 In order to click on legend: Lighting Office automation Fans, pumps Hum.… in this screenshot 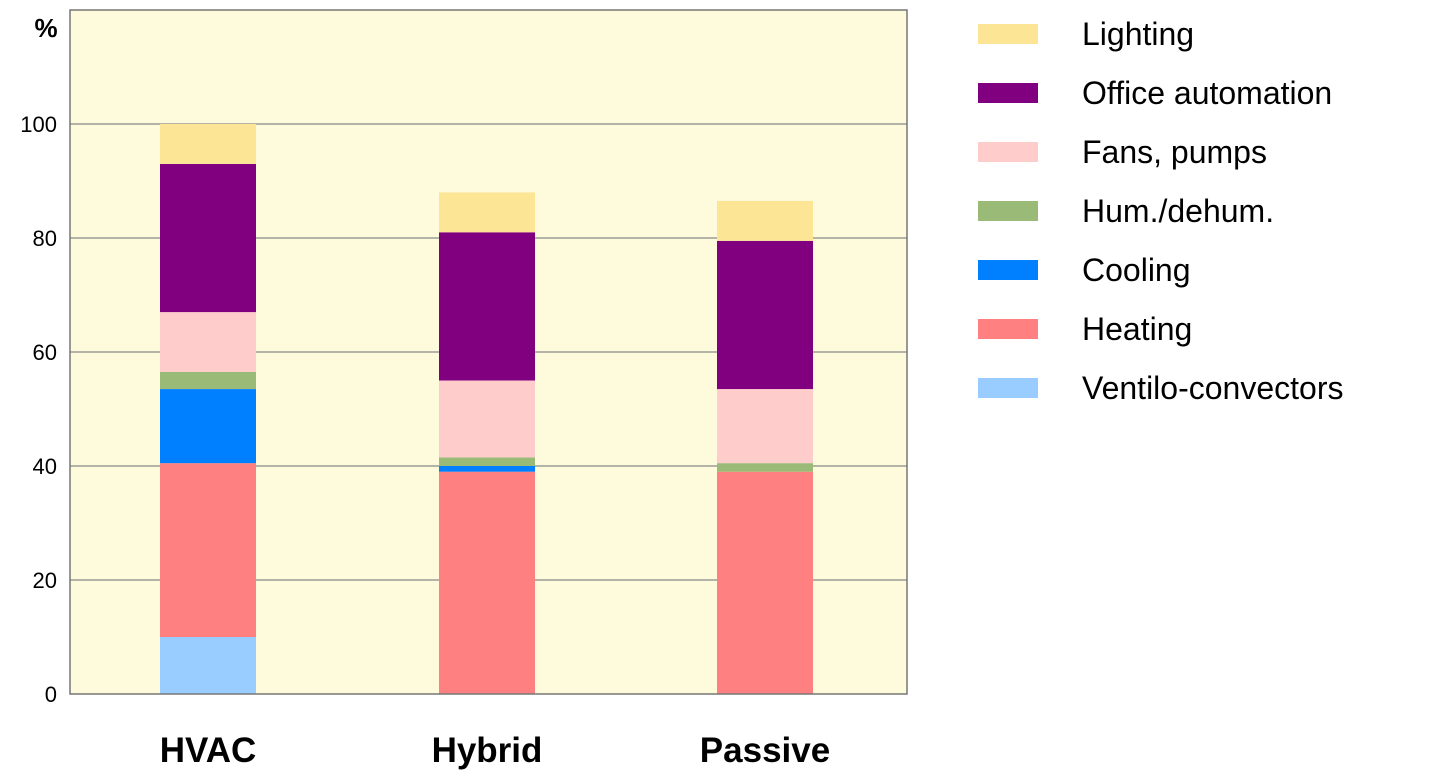, I will do `click(1160, 211)`.